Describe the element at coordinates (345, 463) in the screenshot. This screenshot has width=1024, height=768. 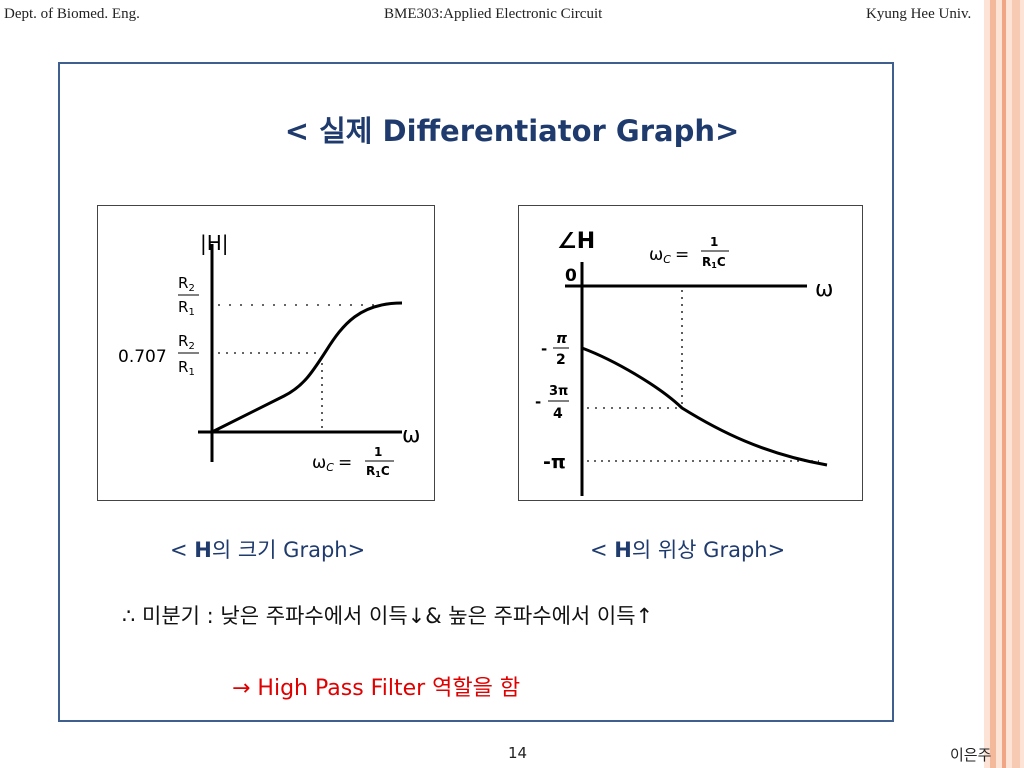
I see `mag-wc-eq: =` at that location.